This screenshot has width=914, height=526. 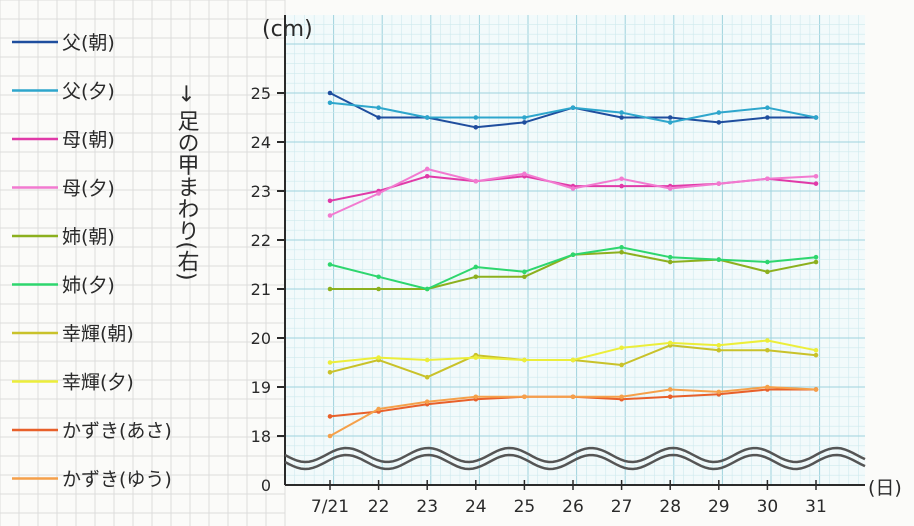 What do you see at coordinates (476, 507) in the screenshot?
I see `x-tick-label: 24` at bounding box center [476, 507].